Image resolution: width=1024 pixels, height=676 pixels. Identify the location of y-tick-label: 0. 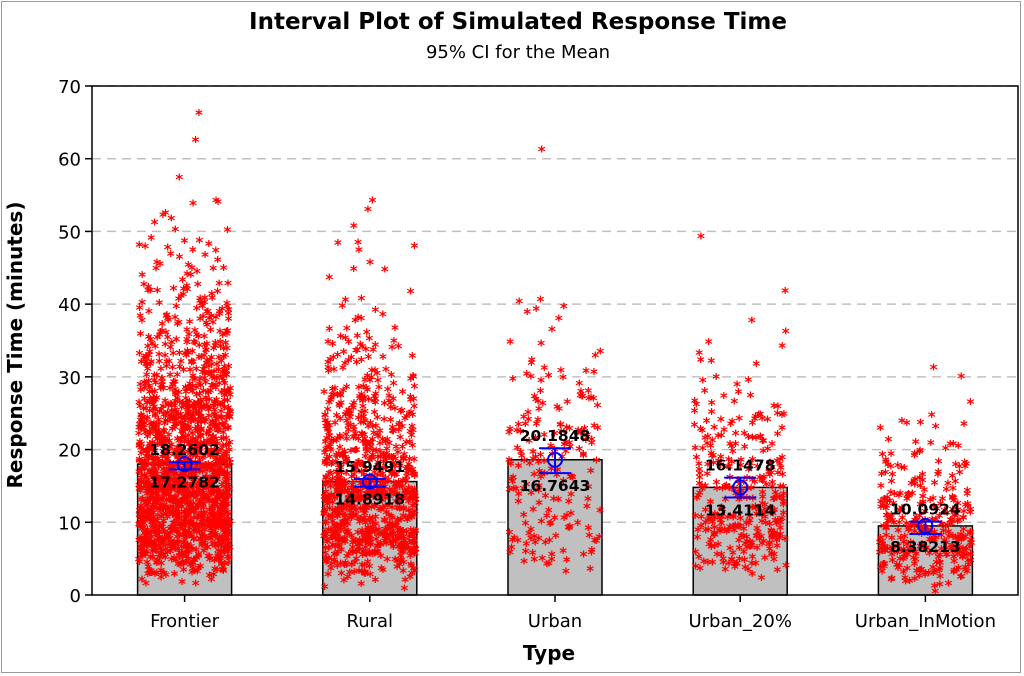
(75, 596).